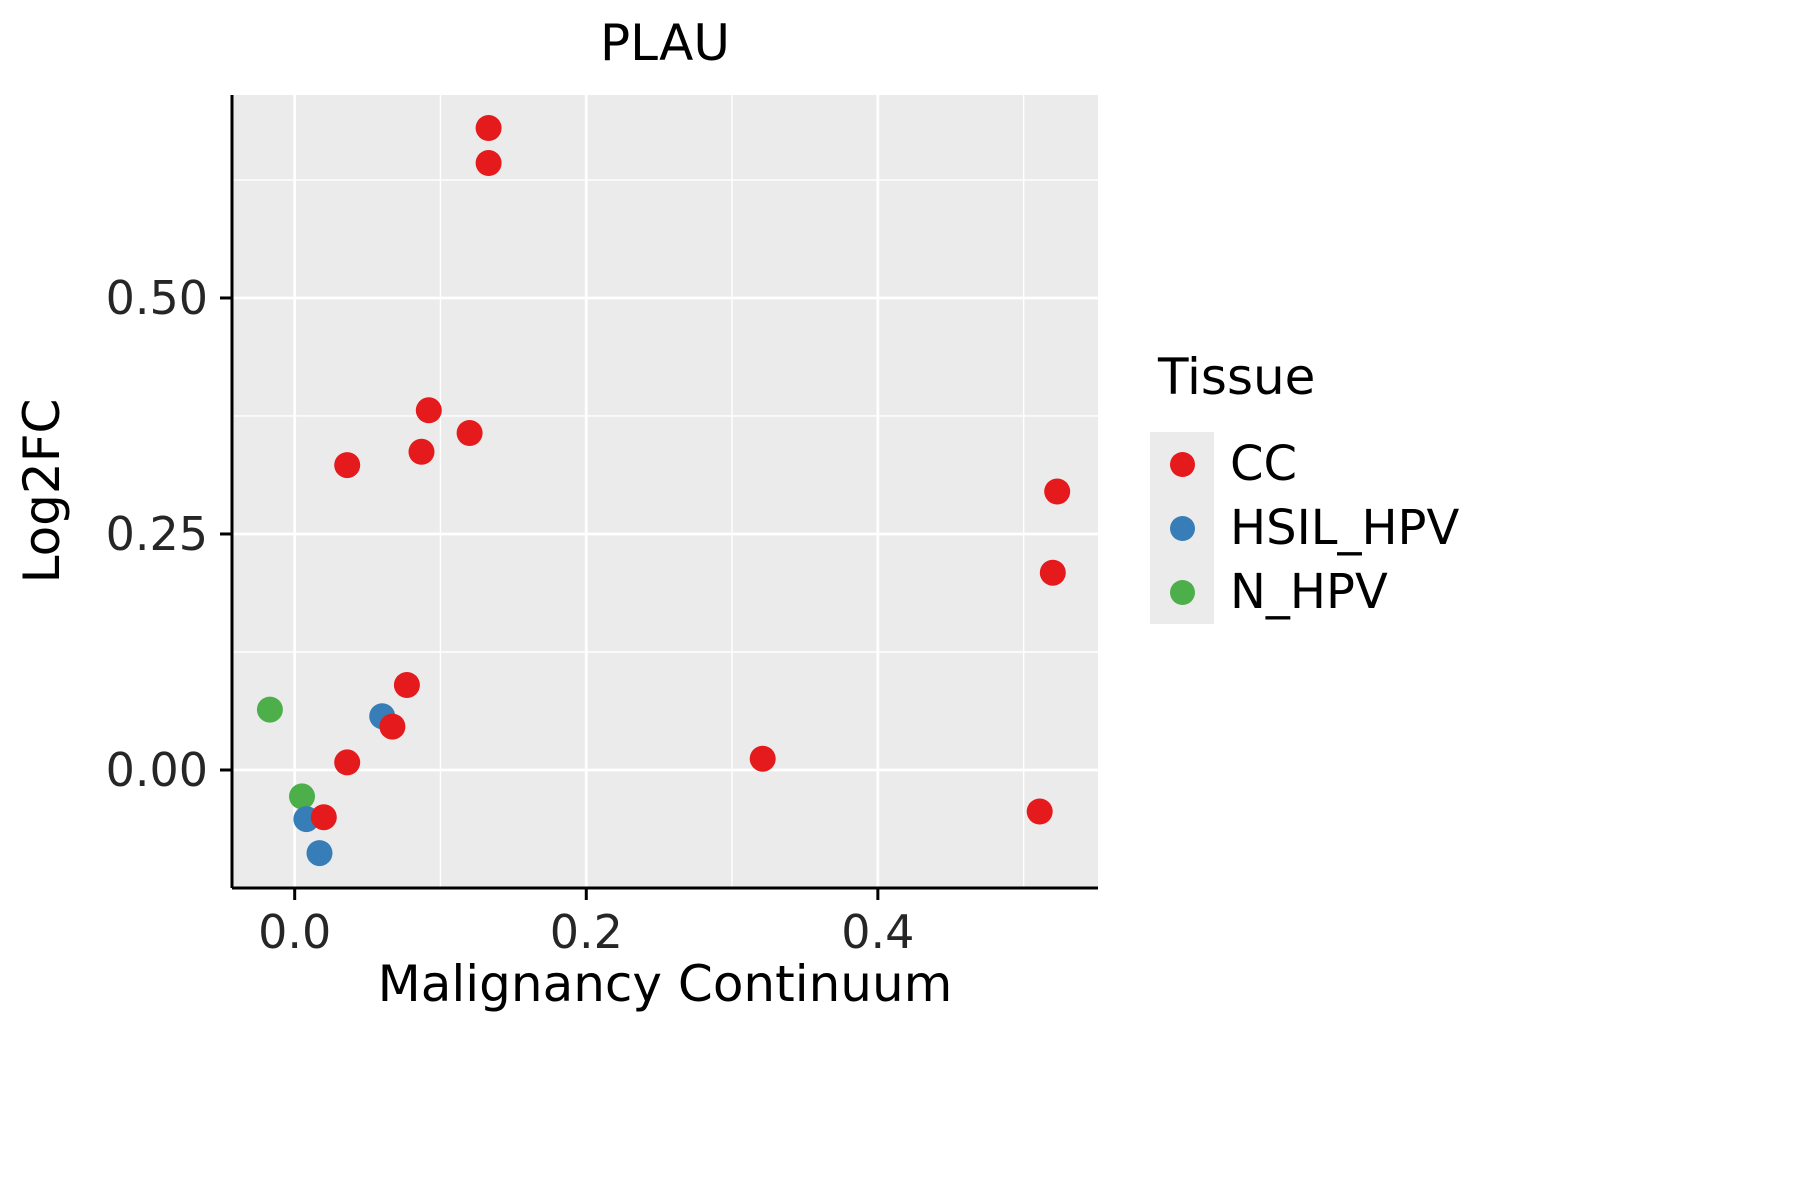  What do you see at coordinates (1264, 464) in the screenshot?
I see `legend-label: CC` at bounding box center [1264, 464].